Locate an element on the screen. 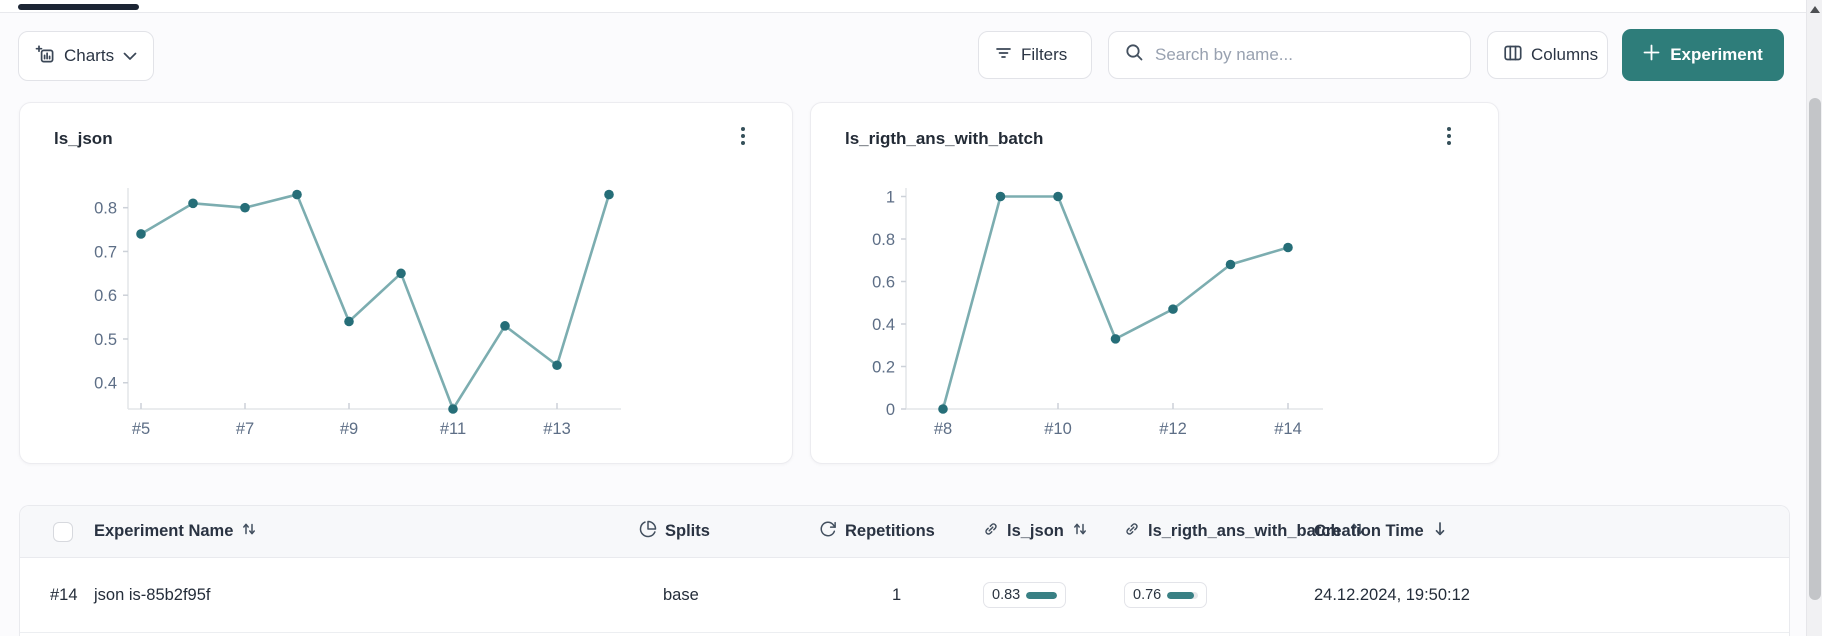 This screenshot has width=1822, height=636. splits-value: base is located at coordinates (681, 594).